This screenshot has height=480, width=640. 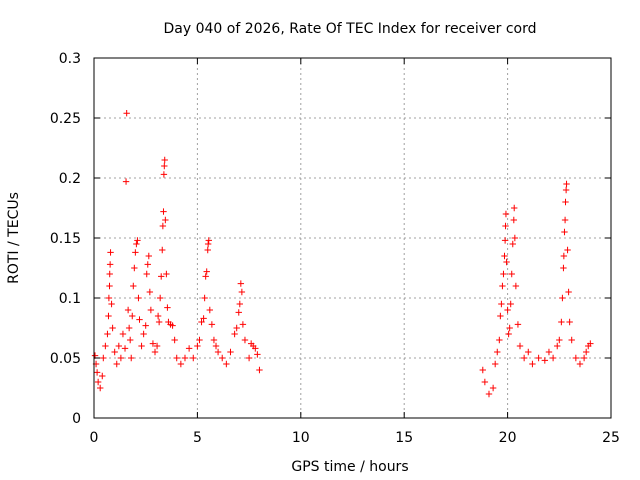 I want to click on x-tick-label: 15, so click(x=404, y=438).